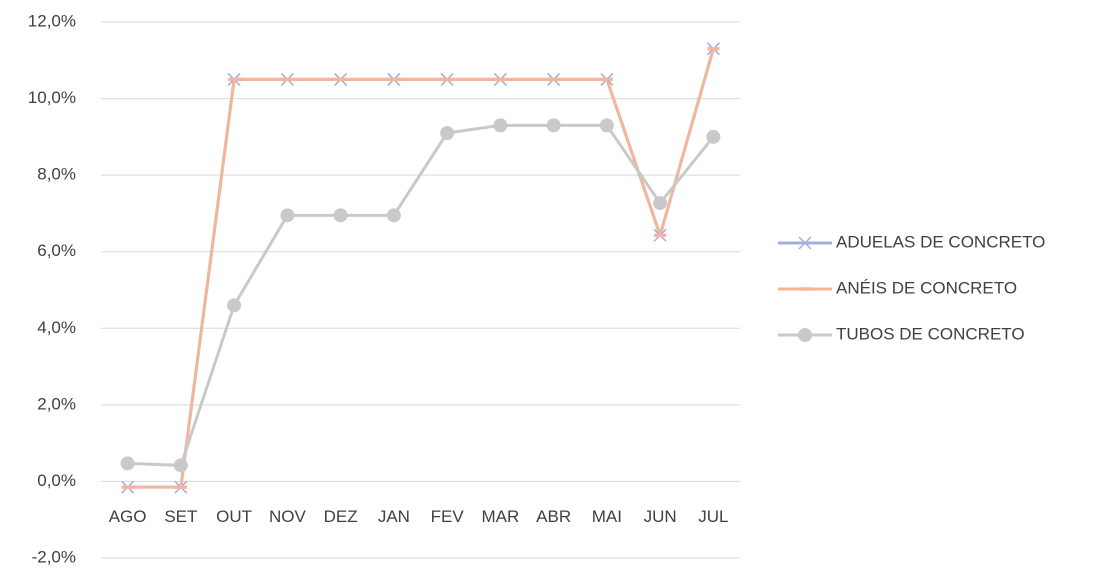 This screenshot has height=571, width=1104. I want to click on x-tick-label: FEV, so click(448, 516).